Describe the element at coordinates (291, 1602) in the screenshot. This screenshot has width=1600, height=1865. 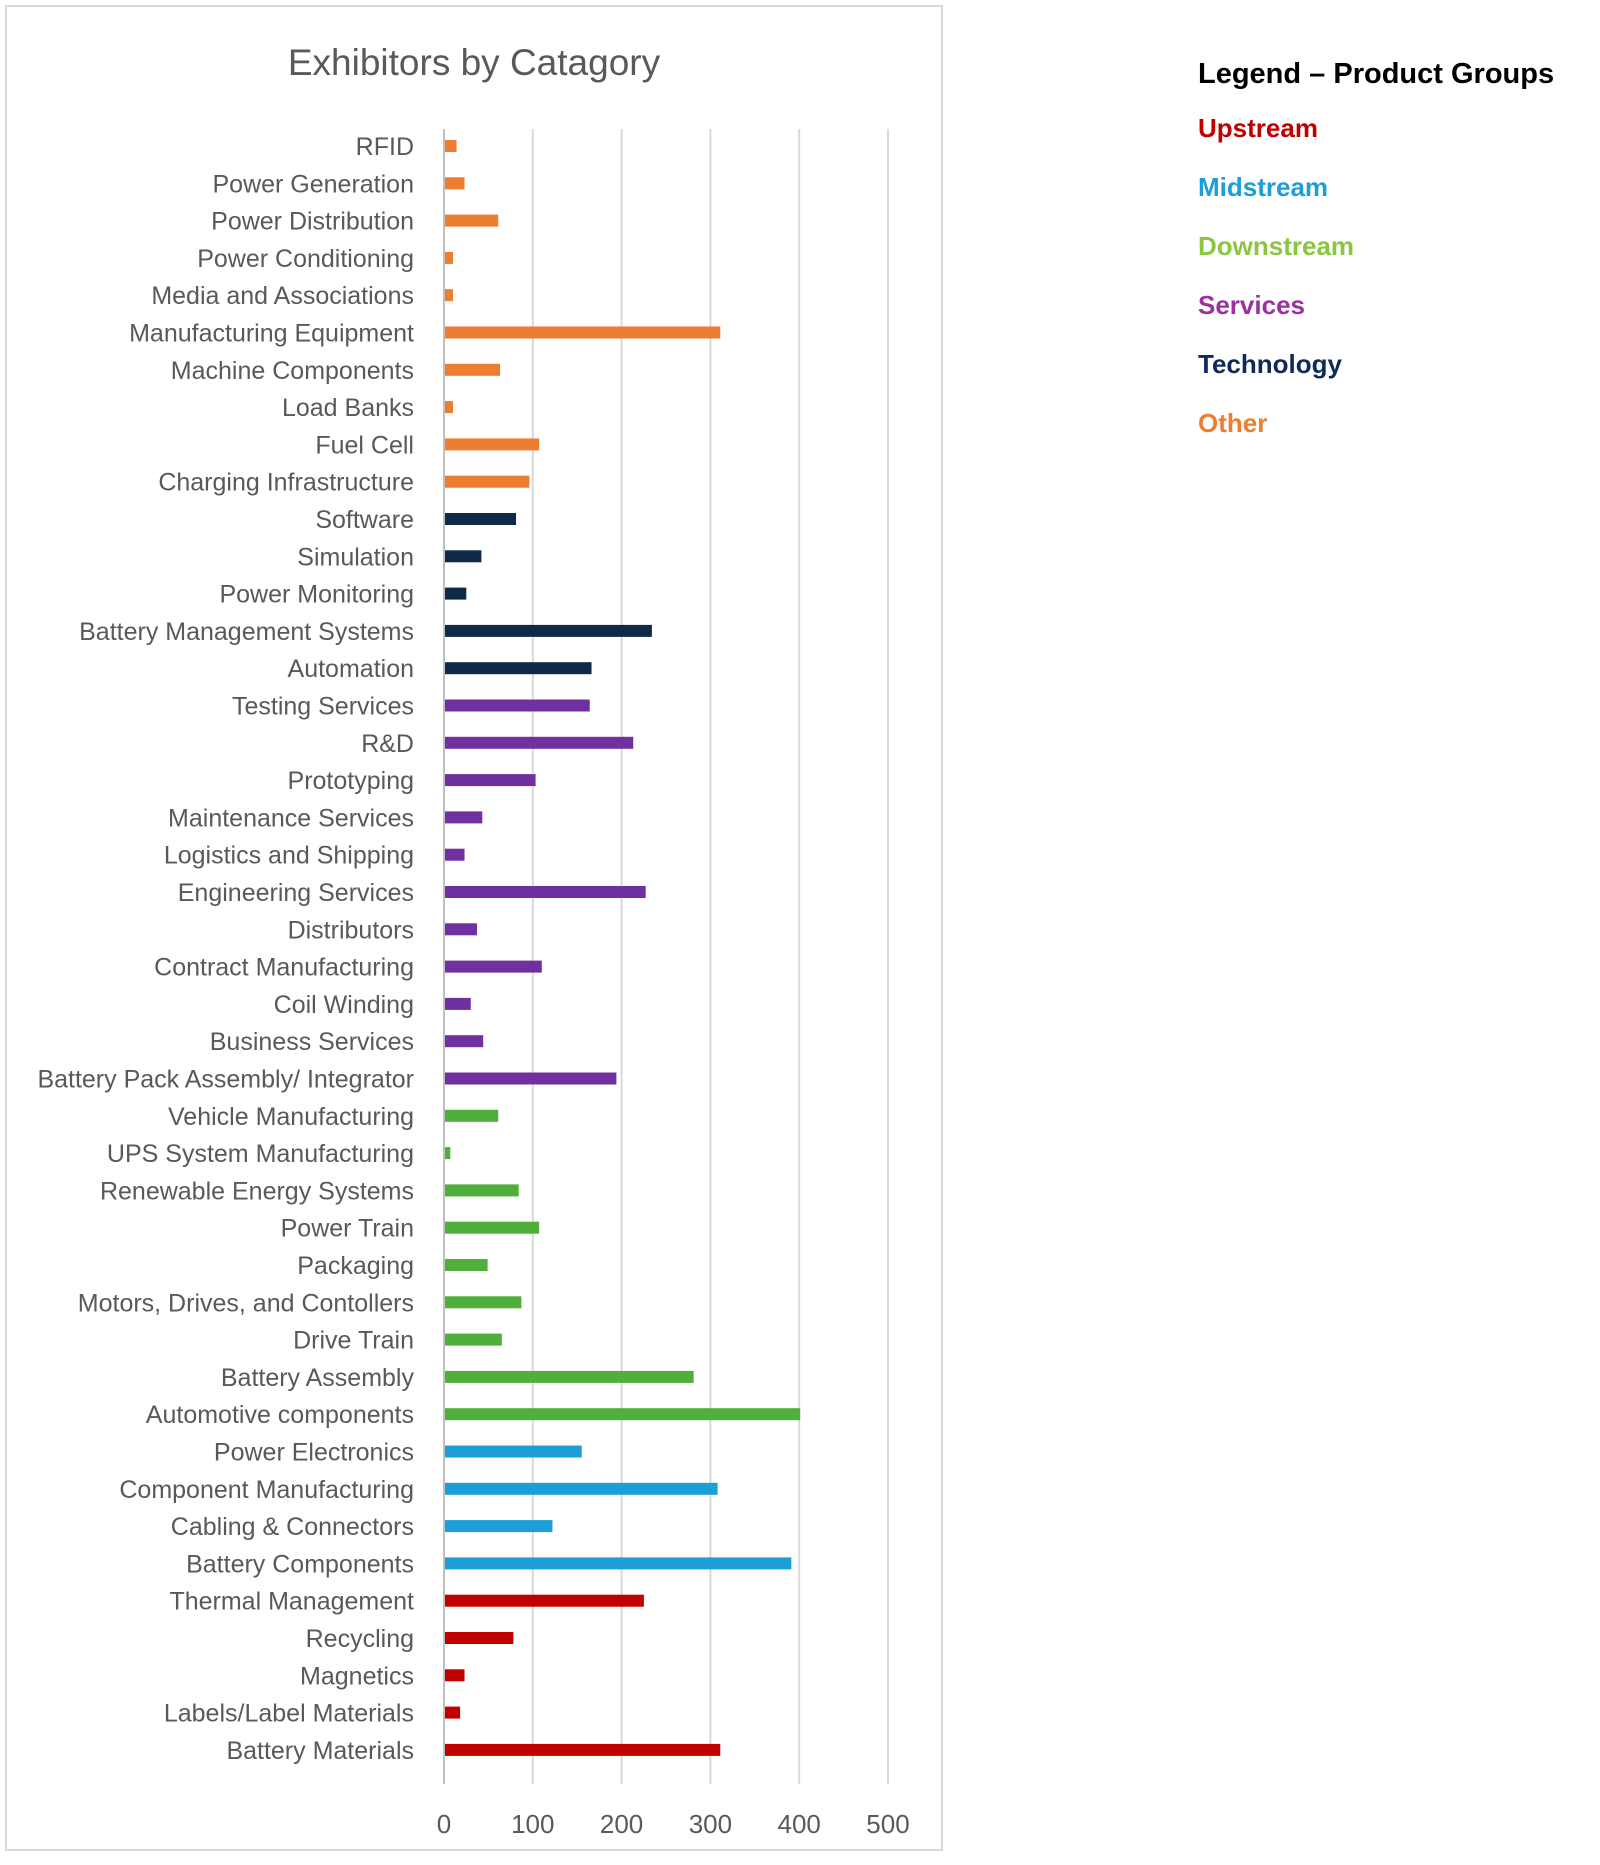
I see `category-label: Thermal Management` at that location.